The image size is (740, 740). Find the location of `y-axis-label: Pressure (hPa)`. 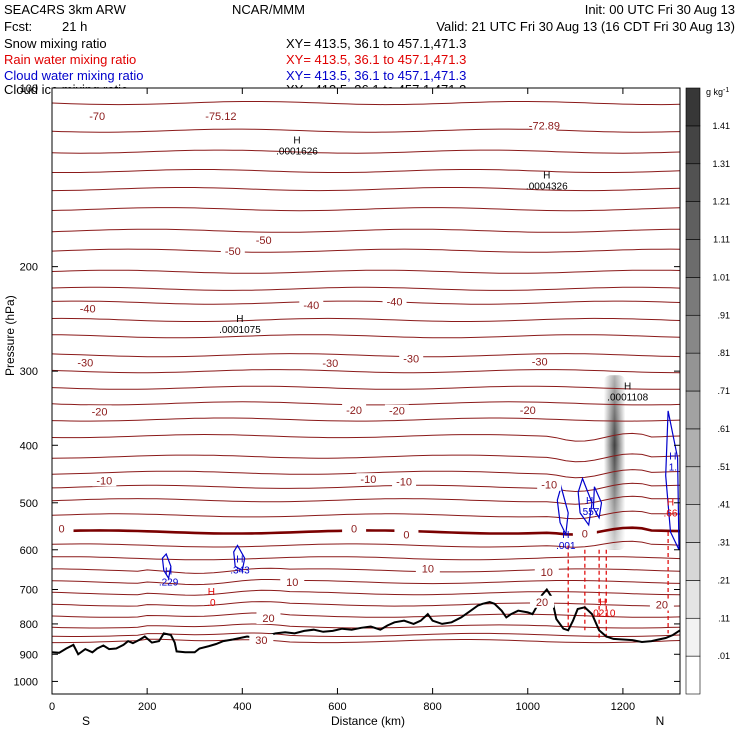

y-axis-label: Pressure (hPa) is located at coordinates (10, 335).